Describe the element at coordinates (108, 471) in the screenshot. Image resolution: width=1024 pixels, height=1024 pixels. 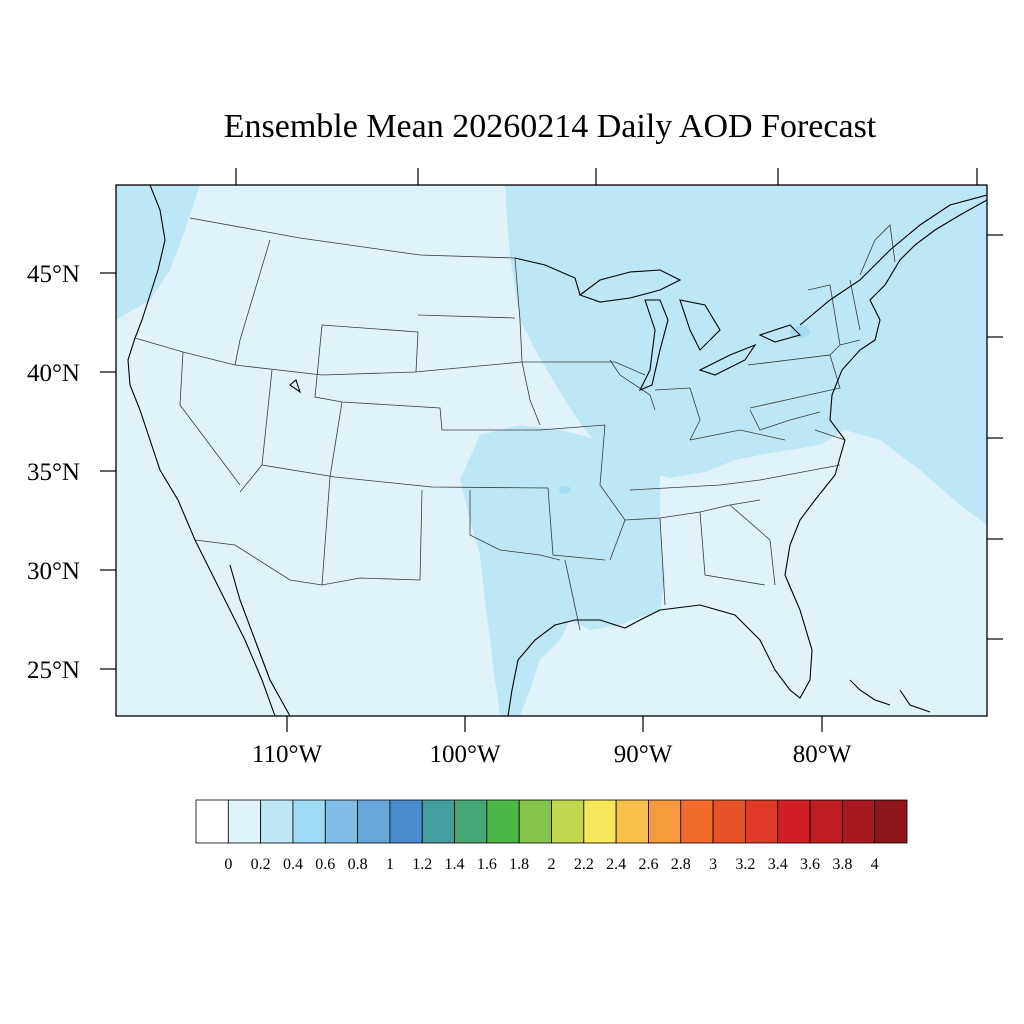
I see `left-ticks` at that location.